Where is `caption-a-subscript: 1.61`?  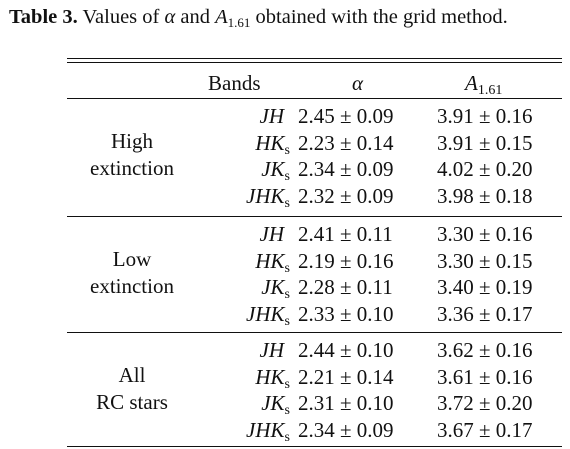 caption-a-subscript: 1.61 is located at coordinates (239, 22).